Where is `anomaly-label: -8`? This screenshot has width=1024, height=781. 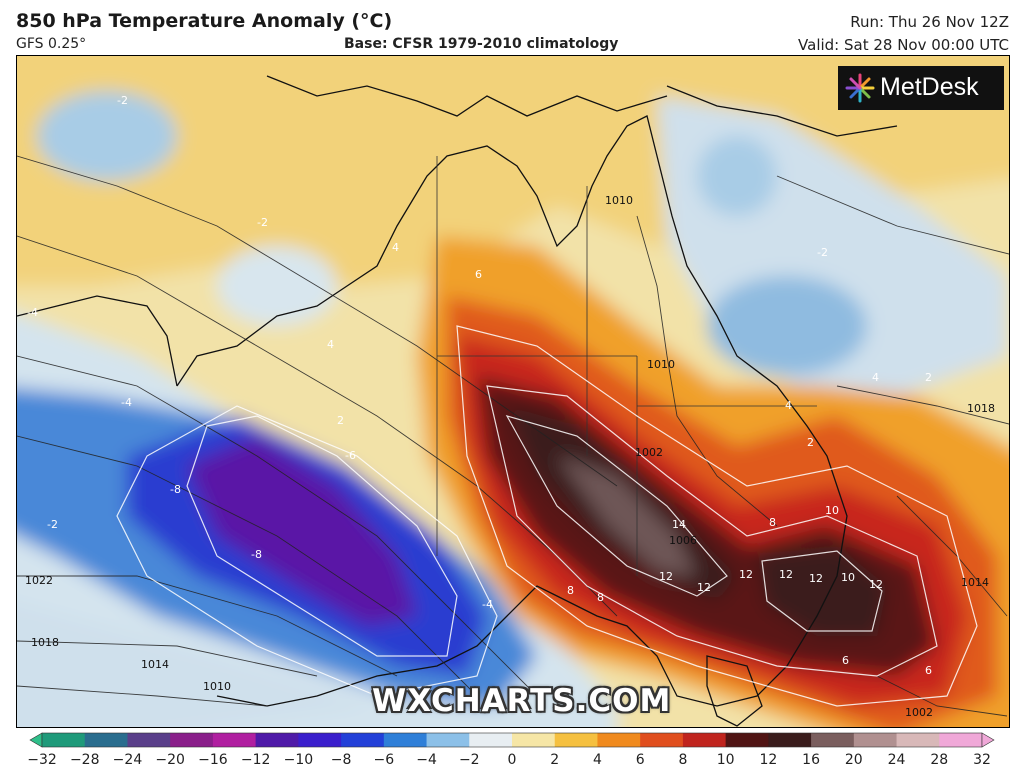 anomaly-label: -8 is located at coordinates (175, 489).